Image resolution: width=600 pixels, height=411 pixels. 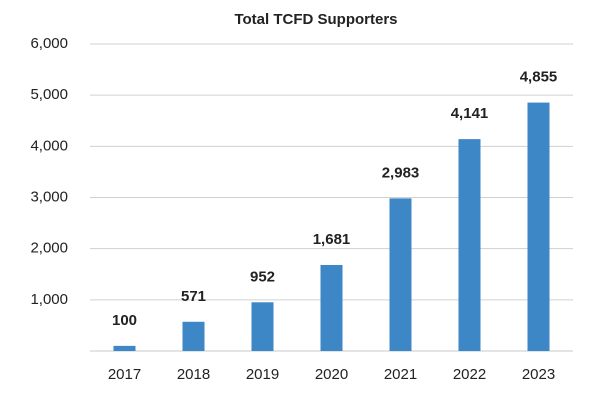 I want to click on value-label: 4,141, so click(x=470, y=113).